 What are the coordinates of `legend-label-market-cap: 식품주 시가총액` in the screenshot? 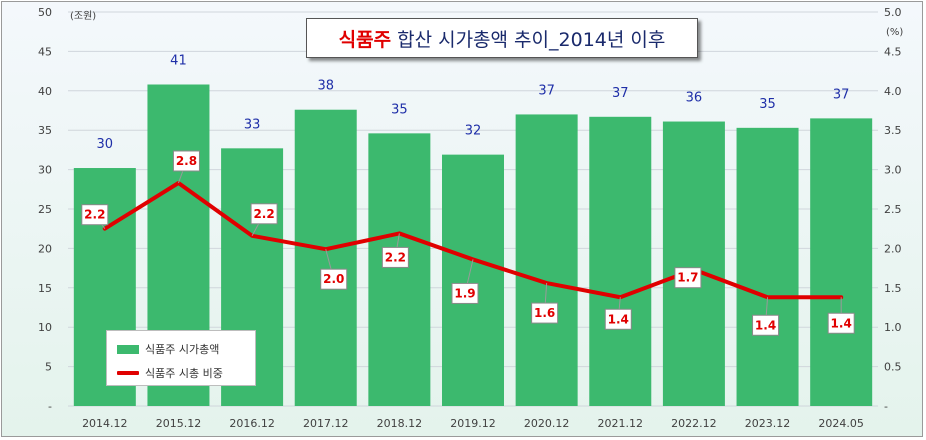 It's located at (182, 349).